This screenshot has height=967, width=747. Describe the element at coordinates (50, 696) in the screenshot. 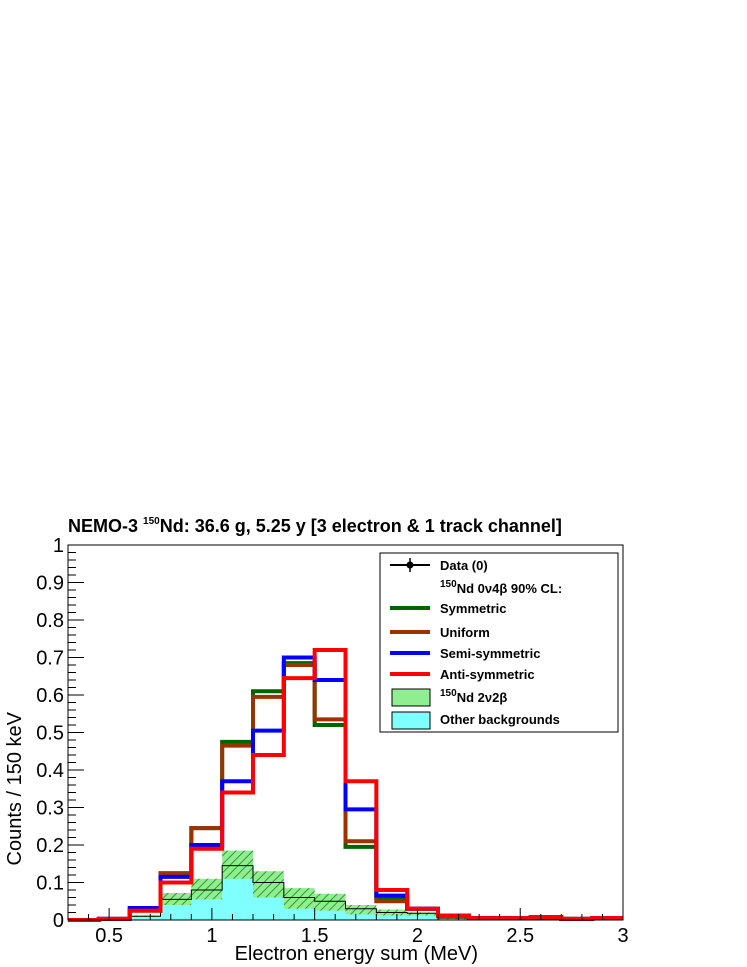

I see `y-tick-label: 0.6` at that location.